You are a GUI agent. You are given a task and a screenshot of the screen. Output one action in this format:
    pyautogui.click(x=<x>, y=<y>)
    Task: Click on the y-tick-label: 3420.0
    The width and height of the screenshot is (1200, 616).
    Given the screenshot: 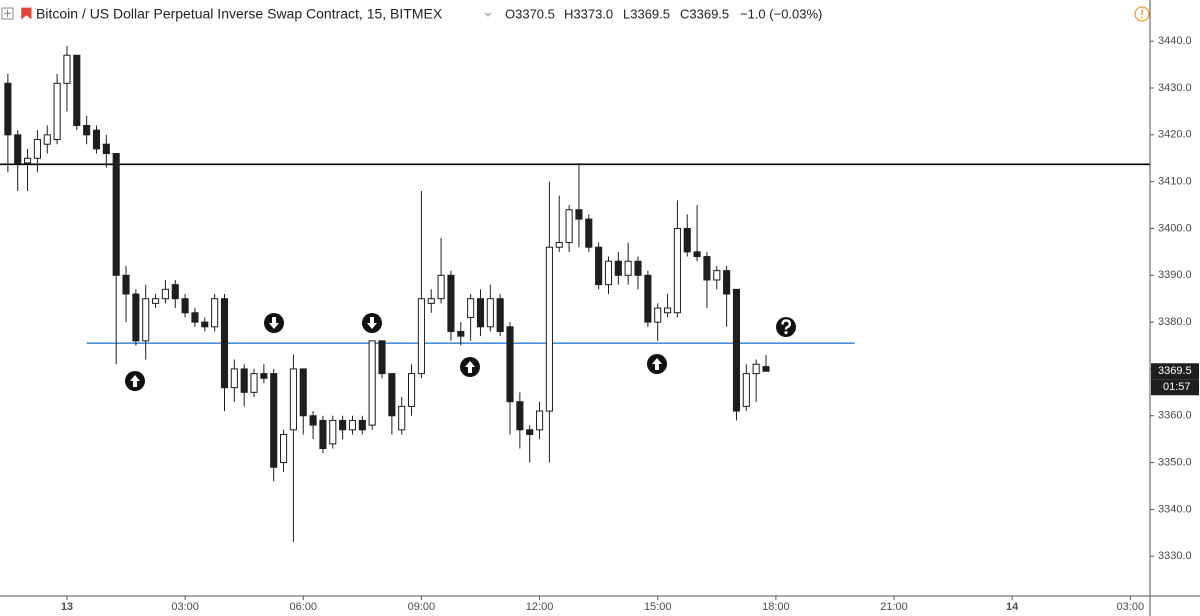 What is the action you would take?
    pyautogui.click(x=1175, y=135)
    